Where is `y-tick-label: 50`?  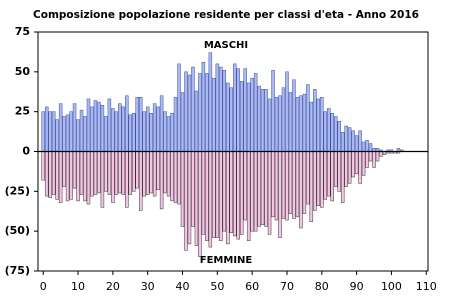
y-tick-label: 50 is located at coordinates (23, 71).